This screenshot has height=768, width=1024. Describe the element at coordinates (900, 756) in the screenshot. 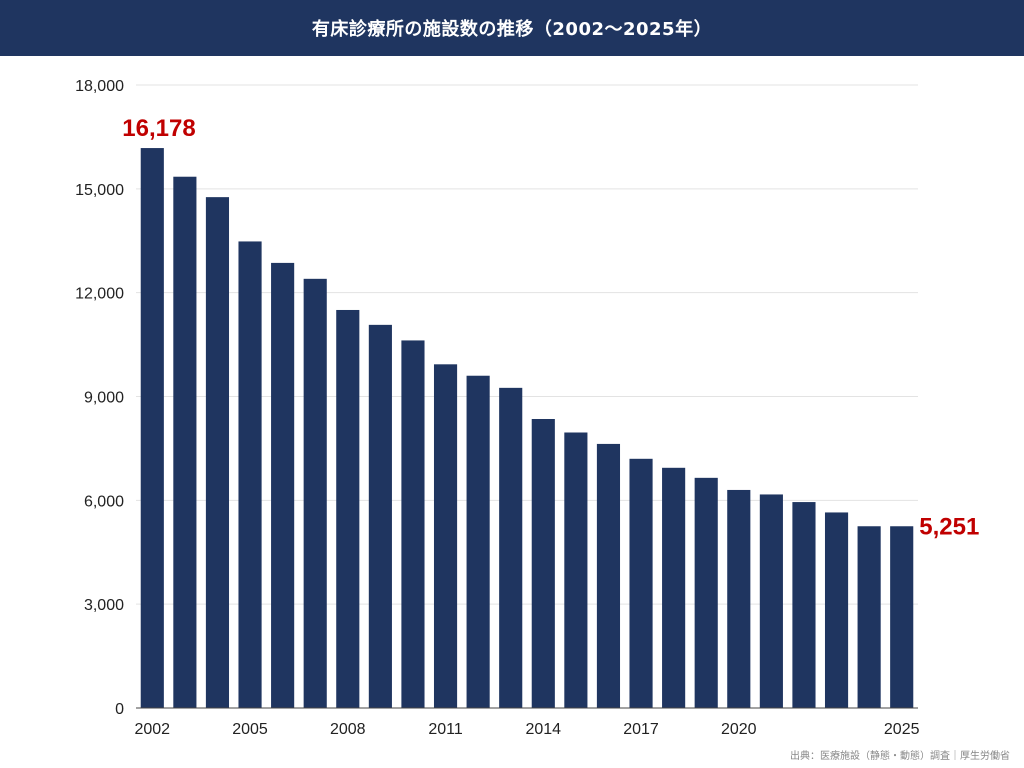

I see `source-note: 出典：医療施設（静態・動態）調査｜厚生労働省` at that location.